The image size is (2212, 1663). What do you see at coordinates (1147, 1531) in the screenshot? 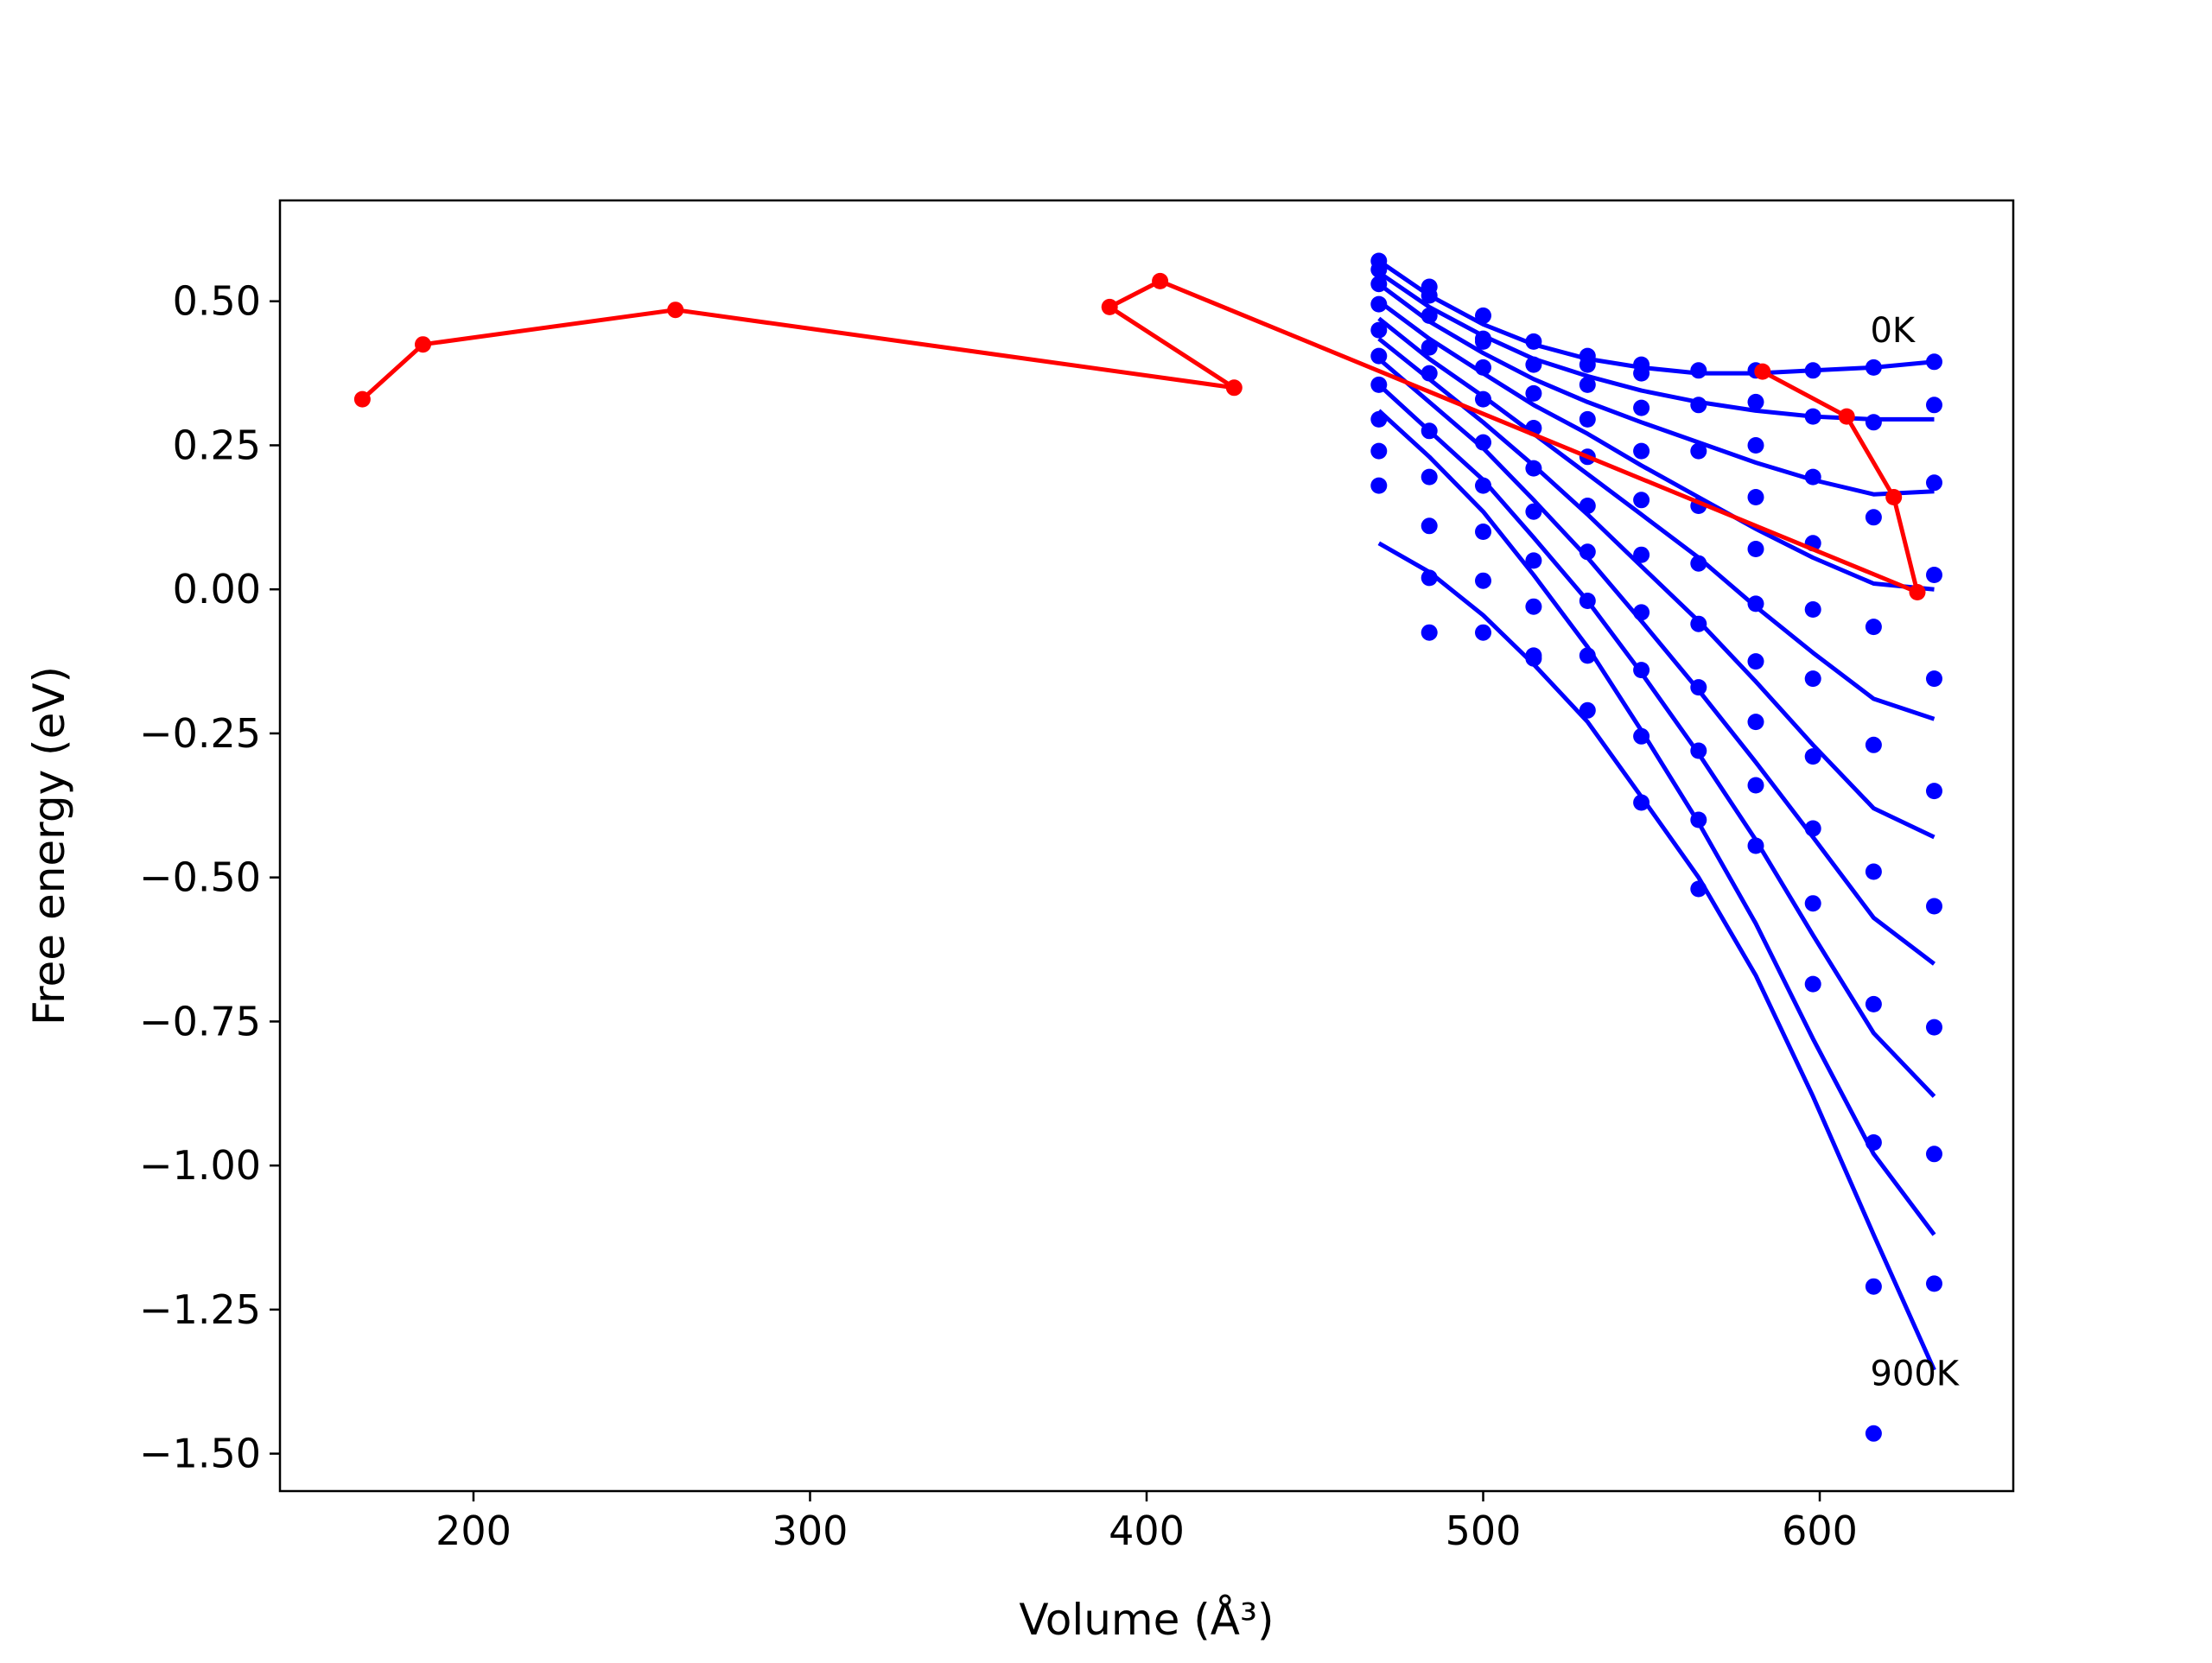
I see `x-tick-label: 400` at bounding box center [1147, 1531].